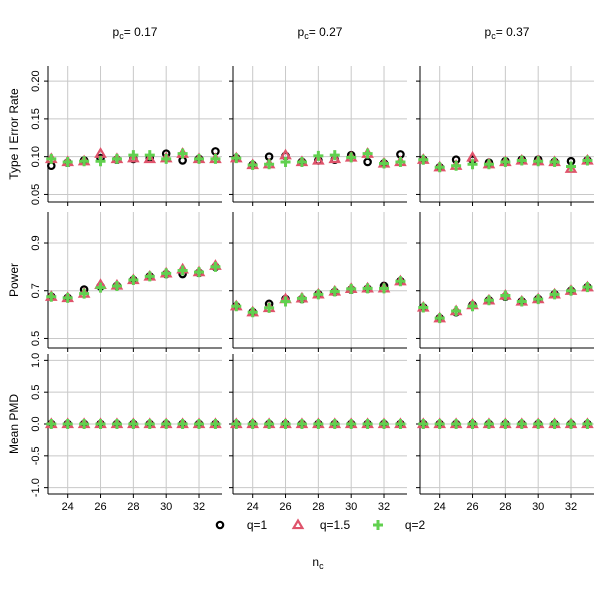 This screenshot has width=600, height=600. Describe the element at coordinates (36, 118) in the screenshot. I see `tick-label-y: 0.15` at that location.